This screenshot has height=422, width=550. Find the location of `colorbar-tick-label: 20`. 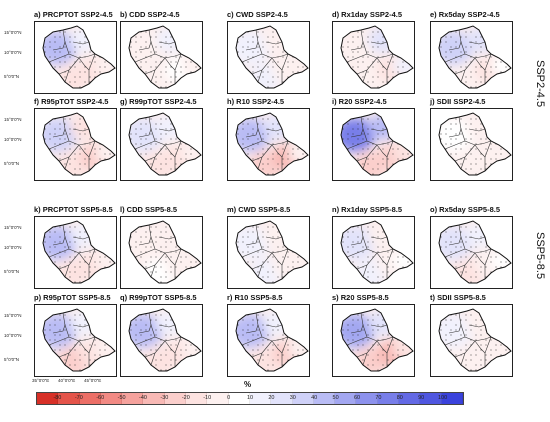

colorbar-tick-label: 20 is located at coordinates (271, 398).